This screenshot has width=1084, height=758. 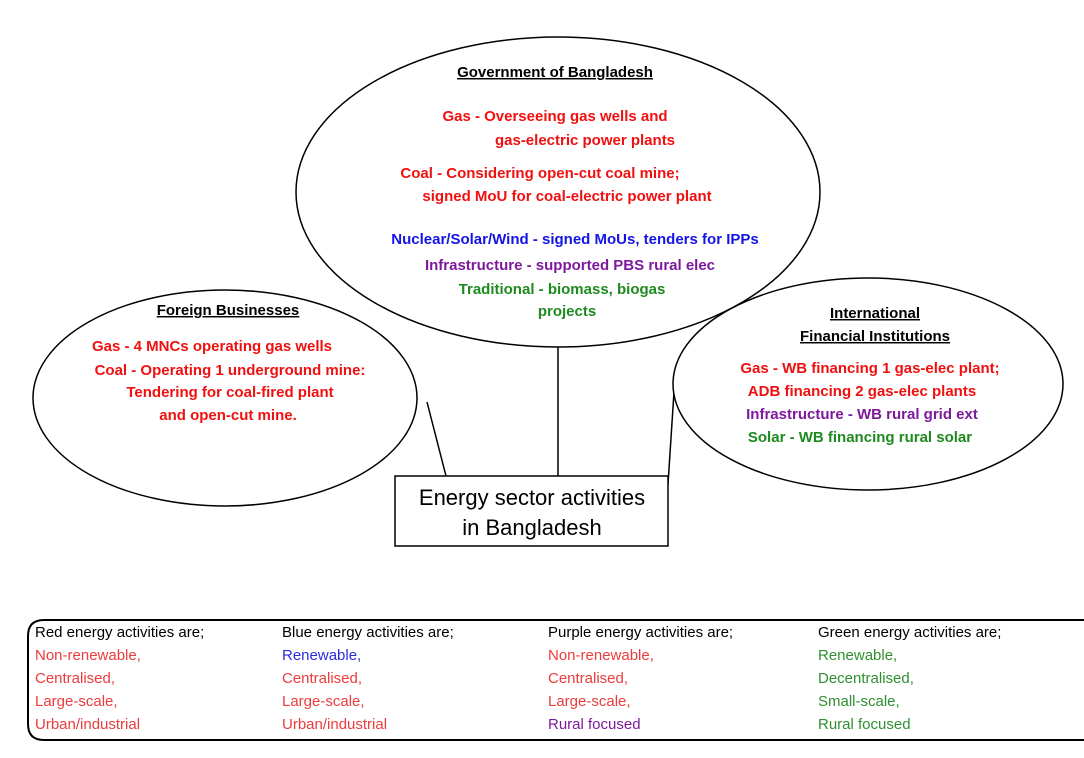 What do you see at coordinates (585, 140) in the screenshot?
I see `node-line: gas-electric power plants` at bounding box center [585, 140].